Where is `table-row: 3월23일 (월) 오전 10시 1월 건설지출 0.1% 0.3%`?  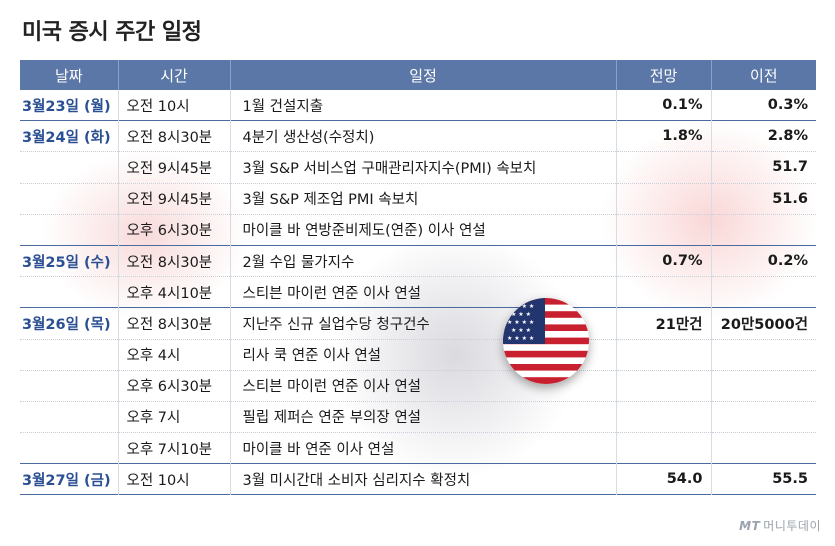
table-row: 3월23일 (월) 오전 10시 1월 건설지출 0.1% 0.3% is located at coordinates (418, 105).